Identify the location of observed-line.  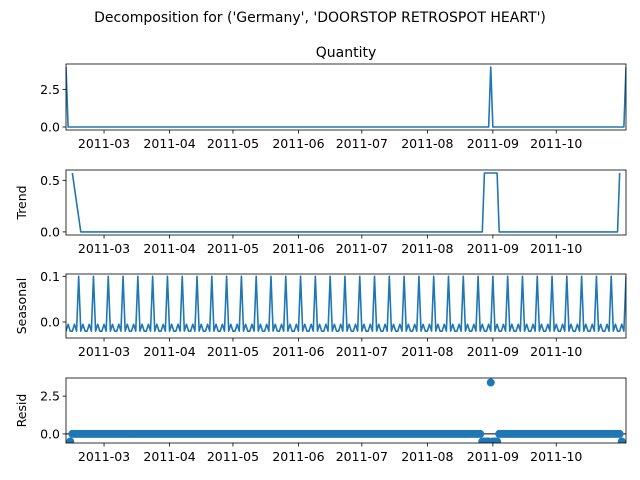
(346, 97).